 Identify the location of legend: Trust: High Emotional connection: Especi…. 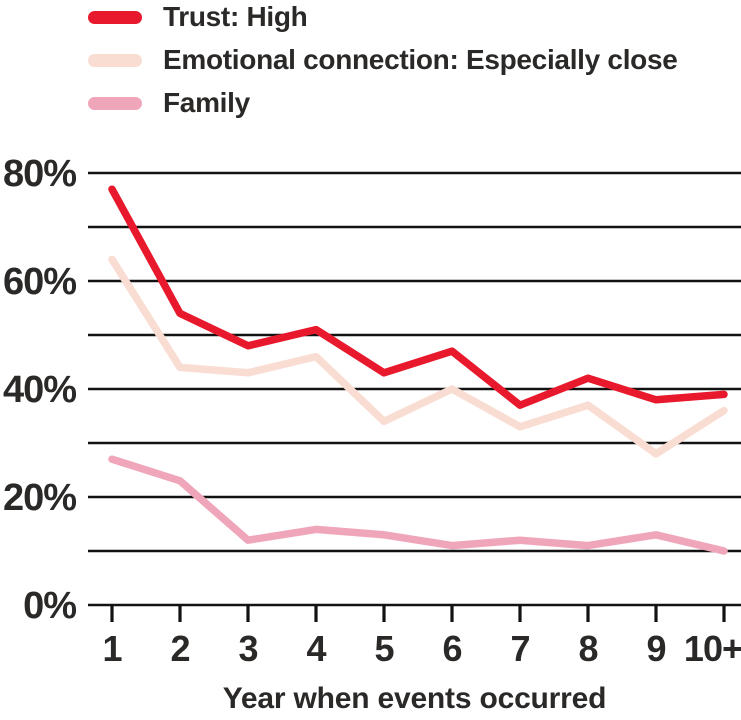
(383, 67).